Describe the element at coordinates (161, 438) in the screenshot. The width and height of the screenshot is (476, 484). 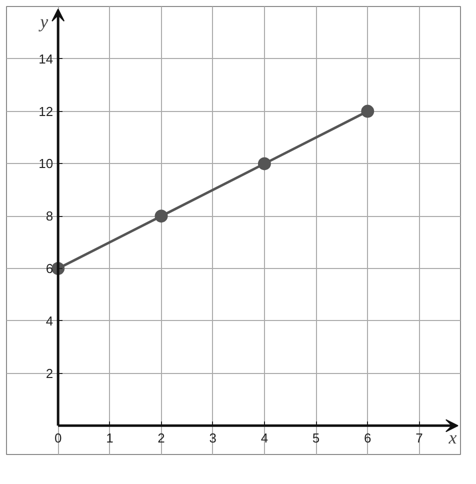
I see `x-tick-label: 2` at that location.